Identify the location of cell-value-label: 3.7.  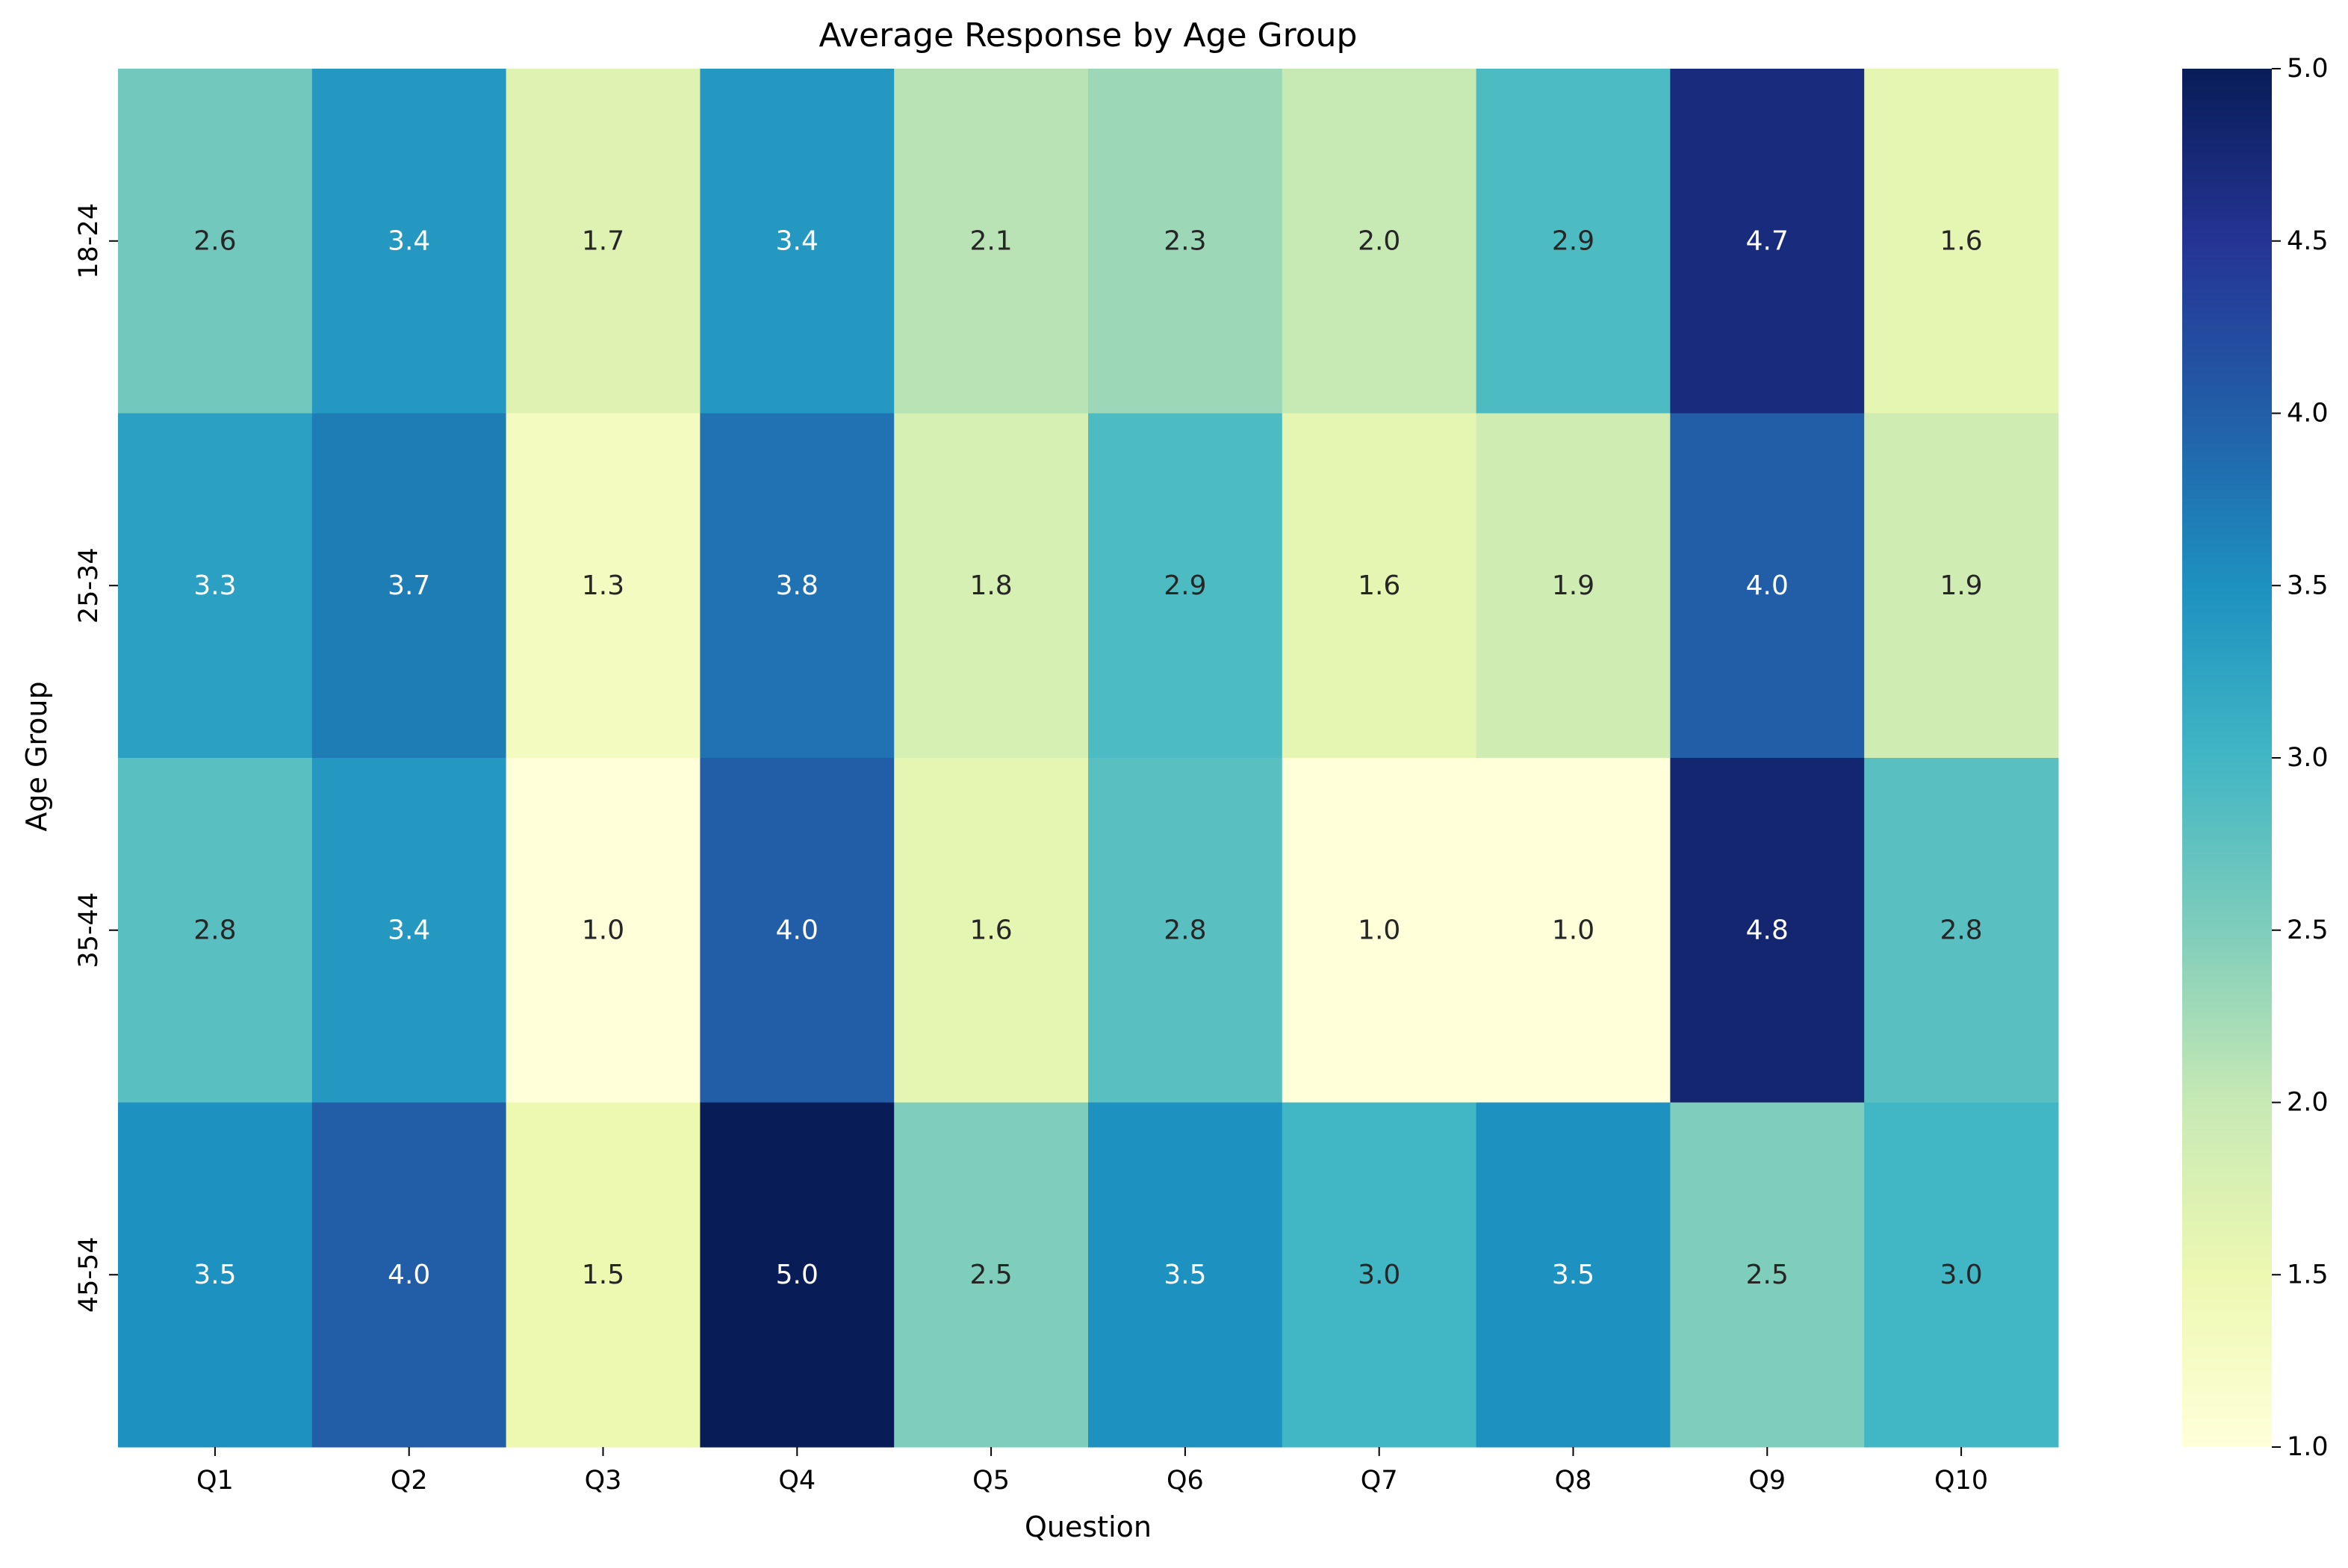
(409, 585).